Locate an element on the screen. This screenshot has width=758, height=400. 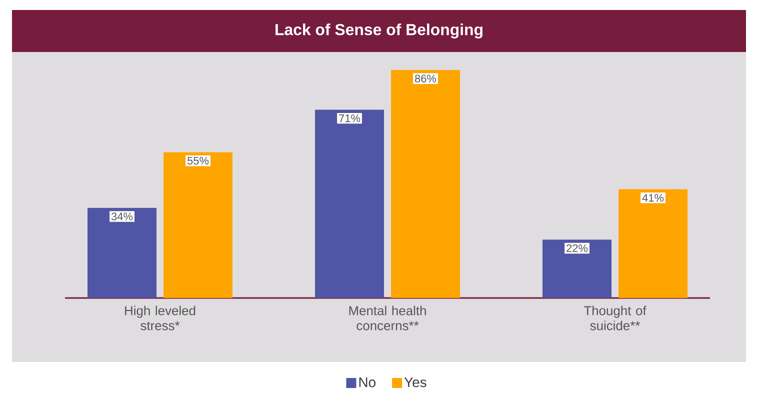
data-label: 41% is located at coordinates (653, 198).